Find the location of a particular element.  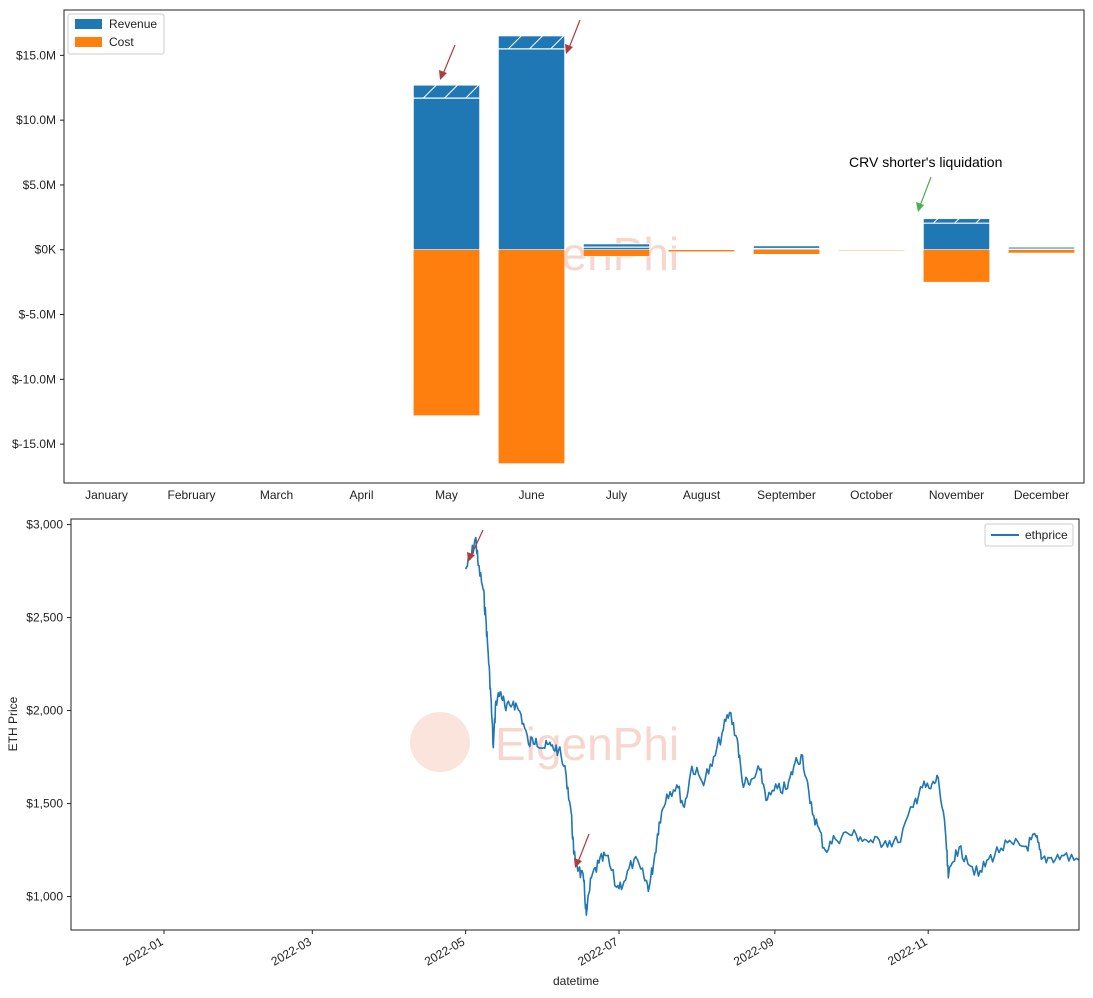

y-tick-label: $2,000 is located at coordinates (44, 711).